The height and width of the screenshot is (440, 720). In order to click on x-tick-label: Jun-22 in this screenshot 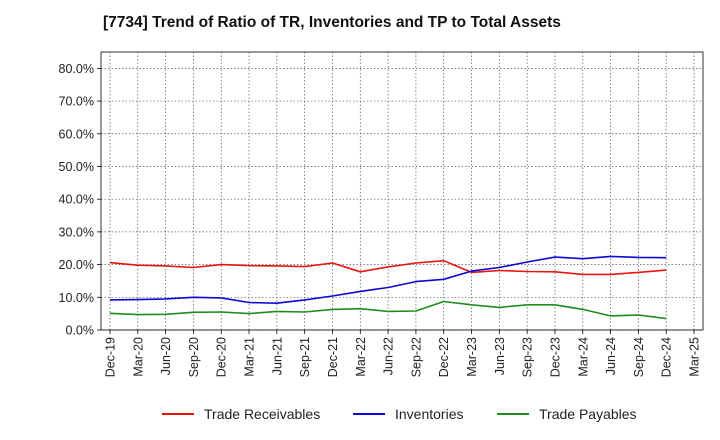, I will do `click(389, 356)`.